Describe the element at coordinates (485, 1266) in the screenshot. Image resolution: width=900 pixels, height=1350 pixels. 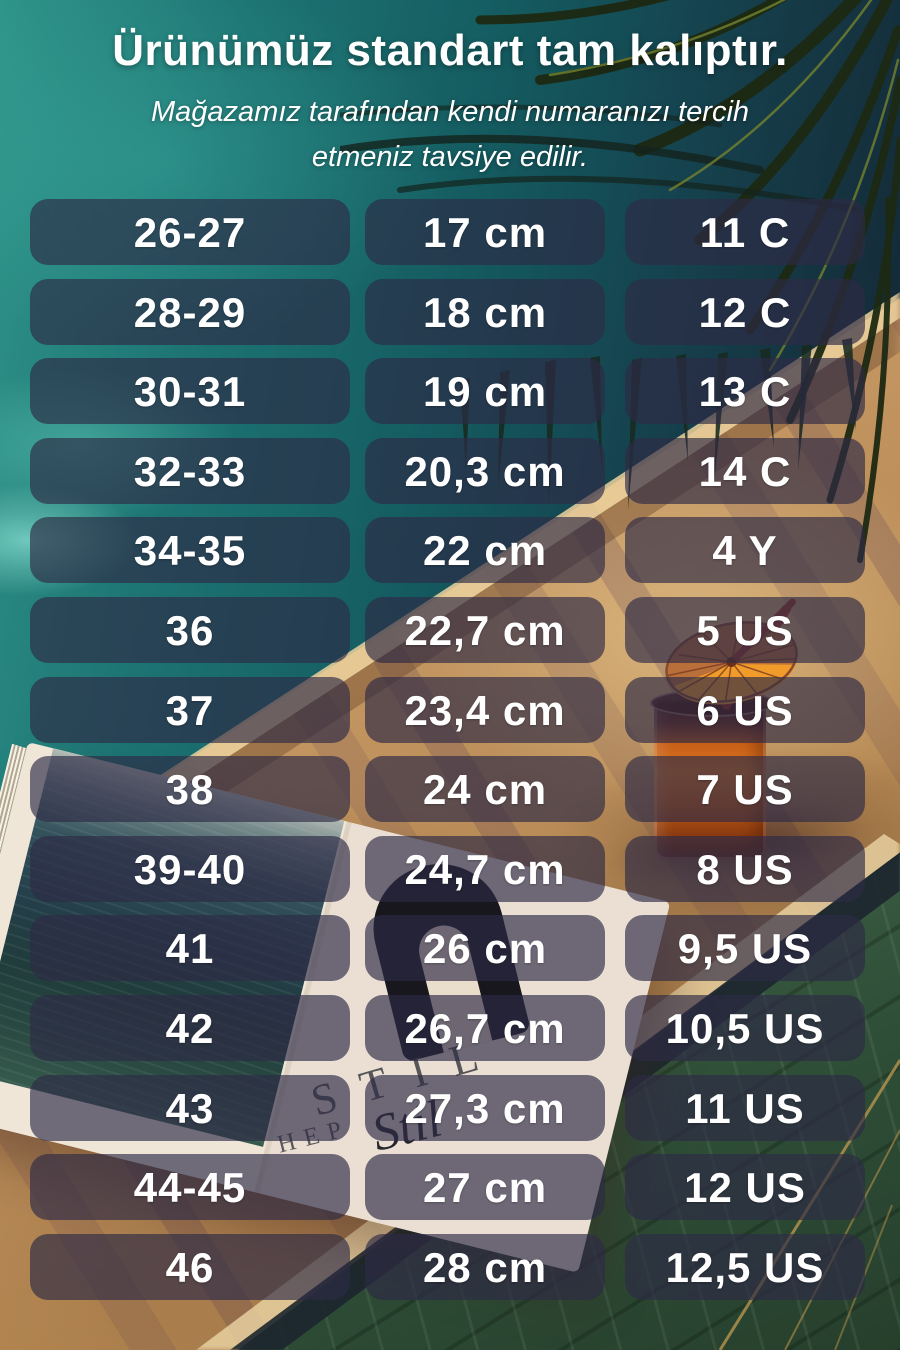
I see `length-cm-pill: 28 cm` at that location.